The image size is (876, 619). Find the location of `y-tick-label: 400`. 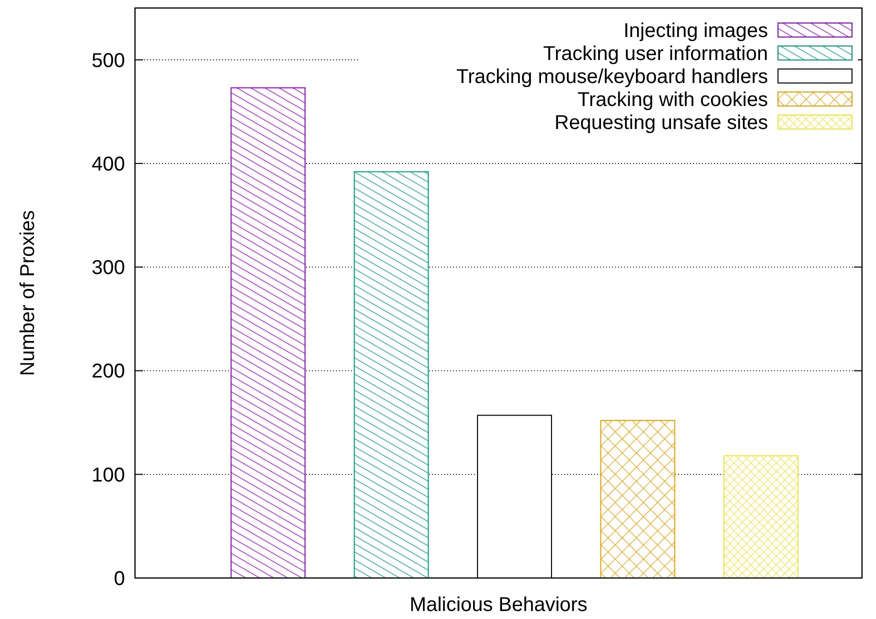

y-tick-label: 400 is located at coordinates (108, 164).